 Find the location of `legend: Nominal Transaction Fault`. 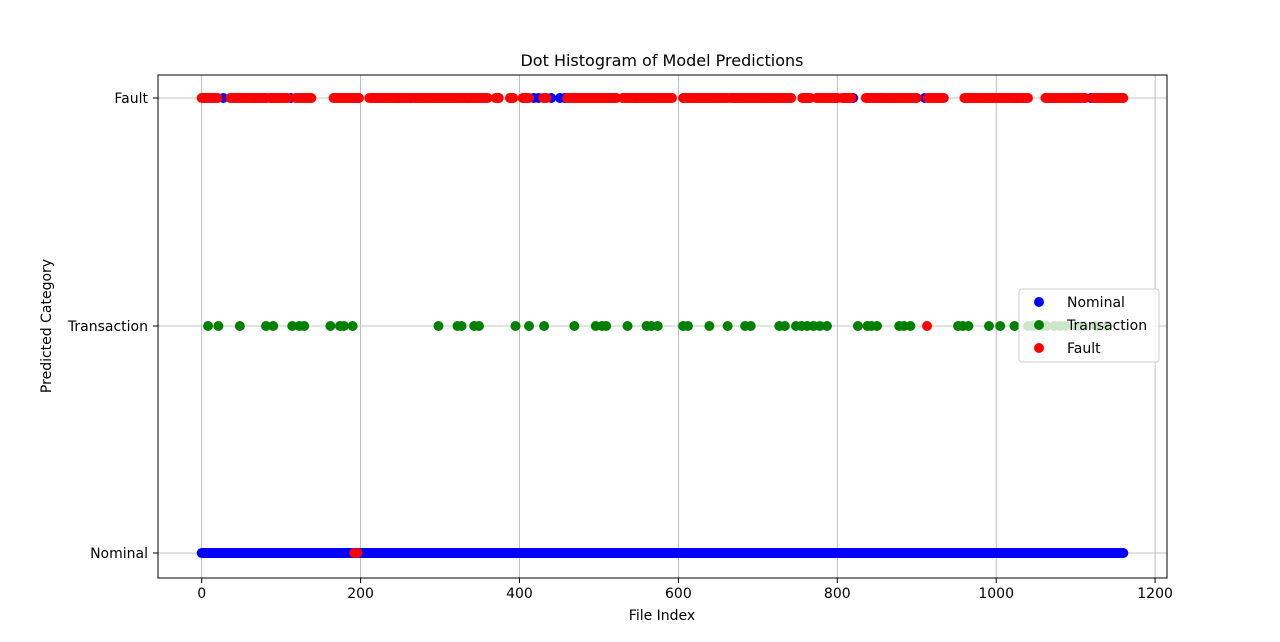

legend: Nominal Transaction Fault is located at coordinates (1089, 325).